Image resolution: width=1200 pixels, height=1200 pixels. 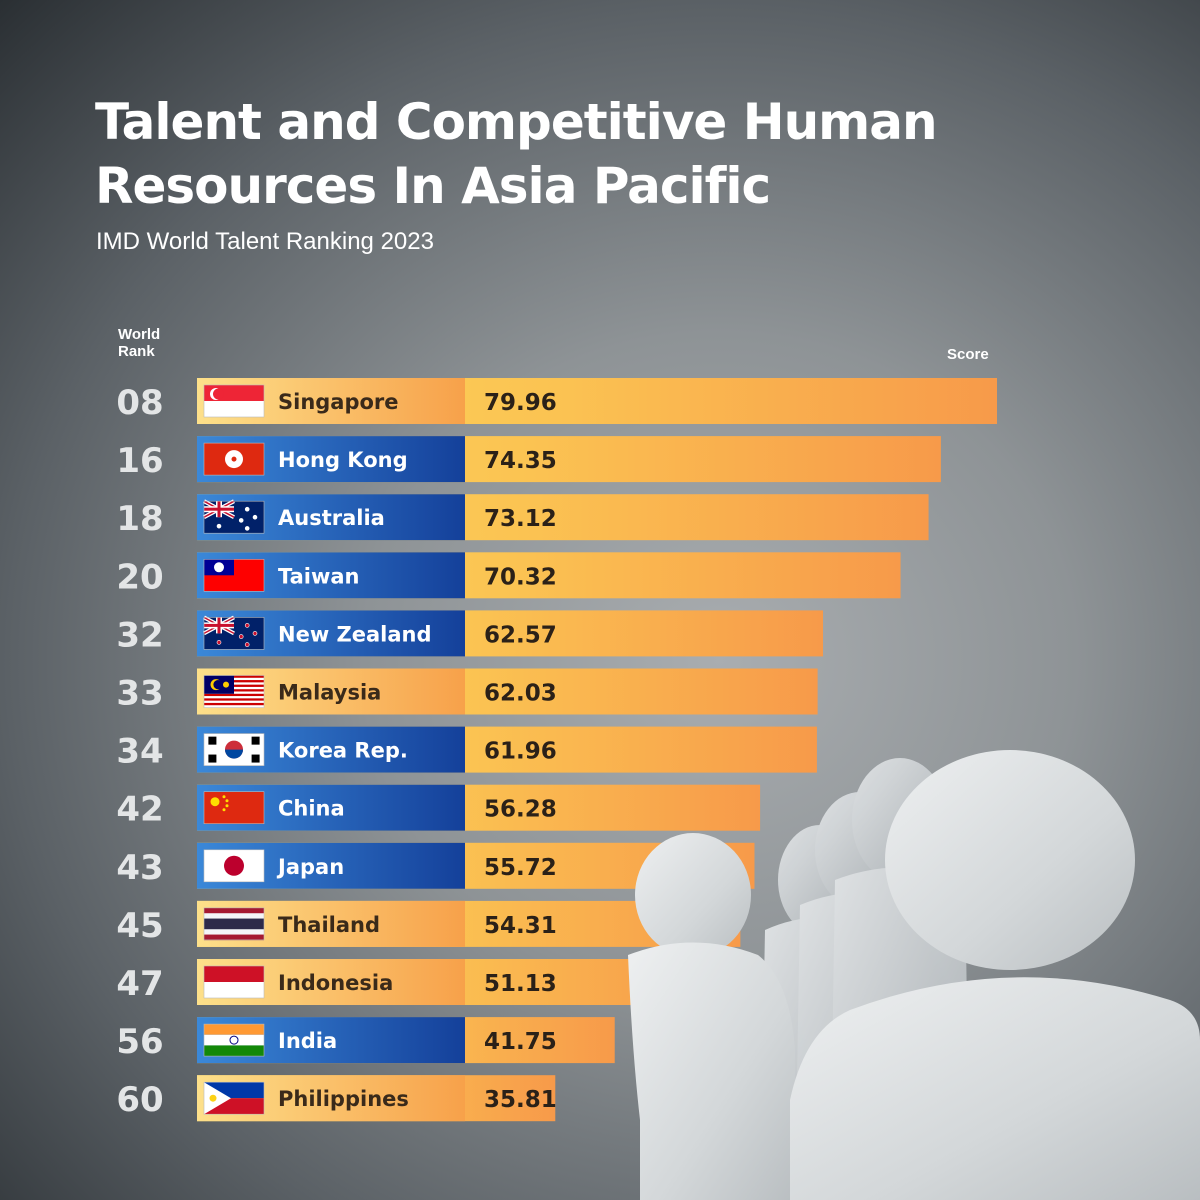 I want to click on score-value-label: 73.12, so click(x=520, y=519).